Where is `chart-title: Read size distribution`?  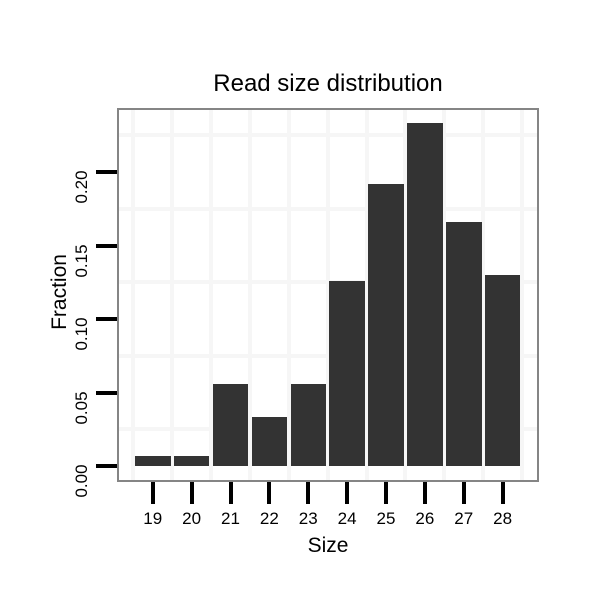 chart-title: Read size distribution is located at coordinates (328, 83).